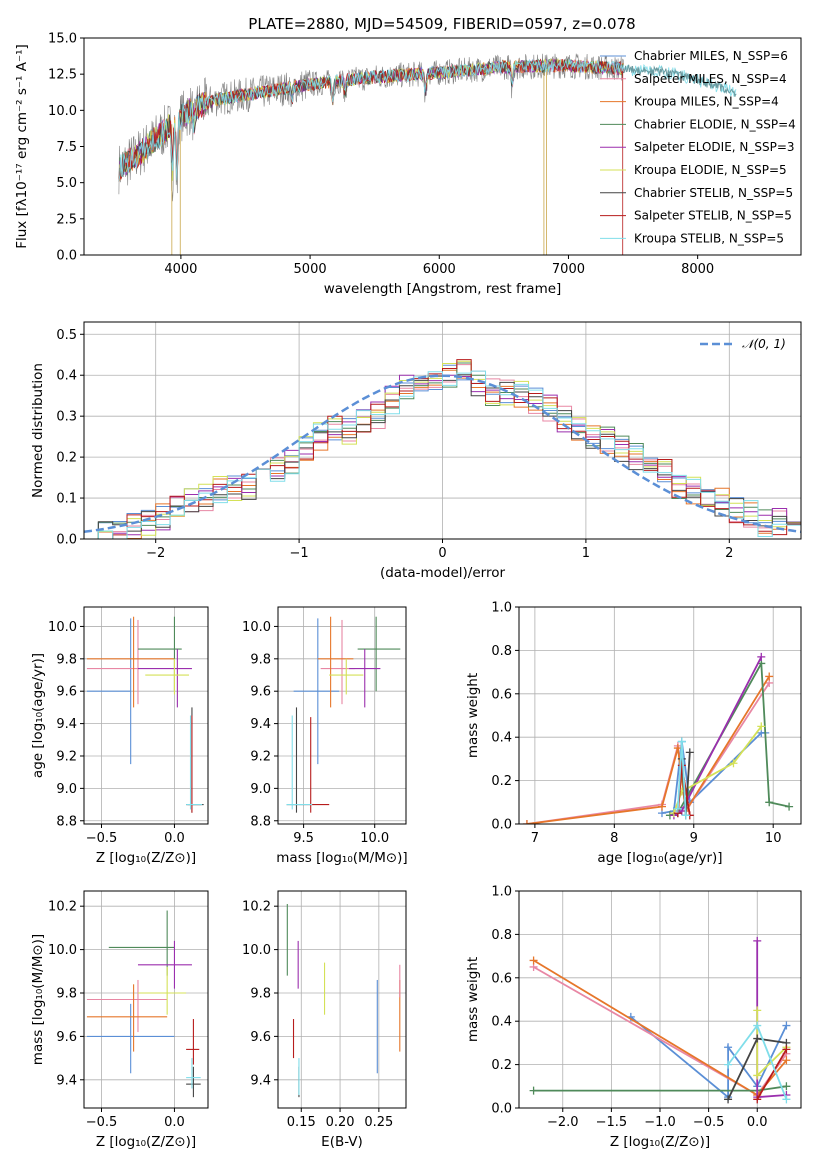  Describe the element at coordinates (66, 1037) in the screenshot. I see `mass-vs-Z-ytick-label: 9.6` at that location.